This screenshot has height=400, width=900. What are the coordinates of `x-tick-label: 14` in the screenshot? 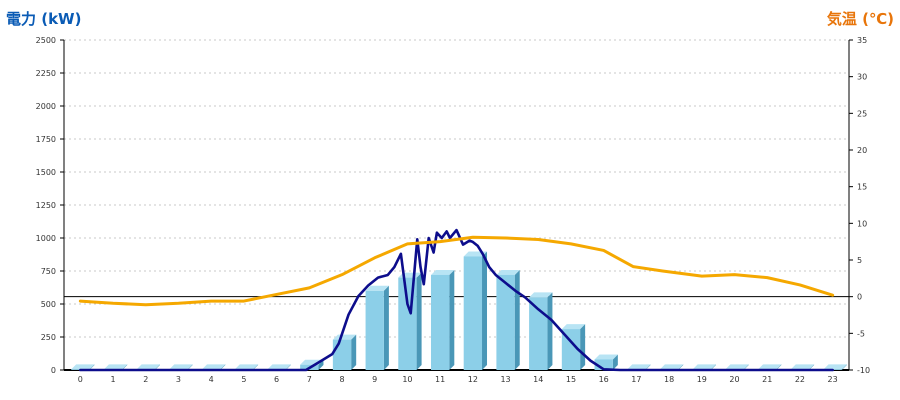 It's located at (538, 379).